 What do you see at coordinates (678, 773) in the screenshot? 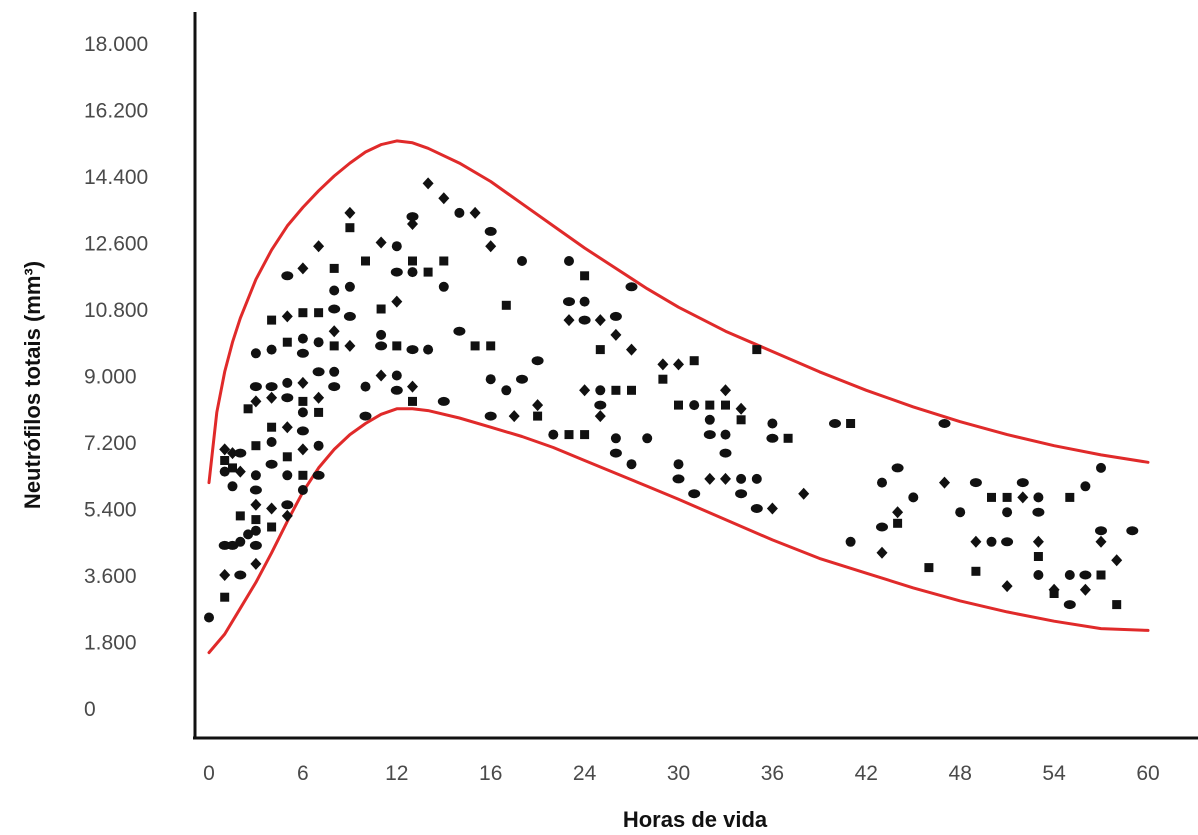
I see `x-tick-label: 30` at bounding box center [678, 773].